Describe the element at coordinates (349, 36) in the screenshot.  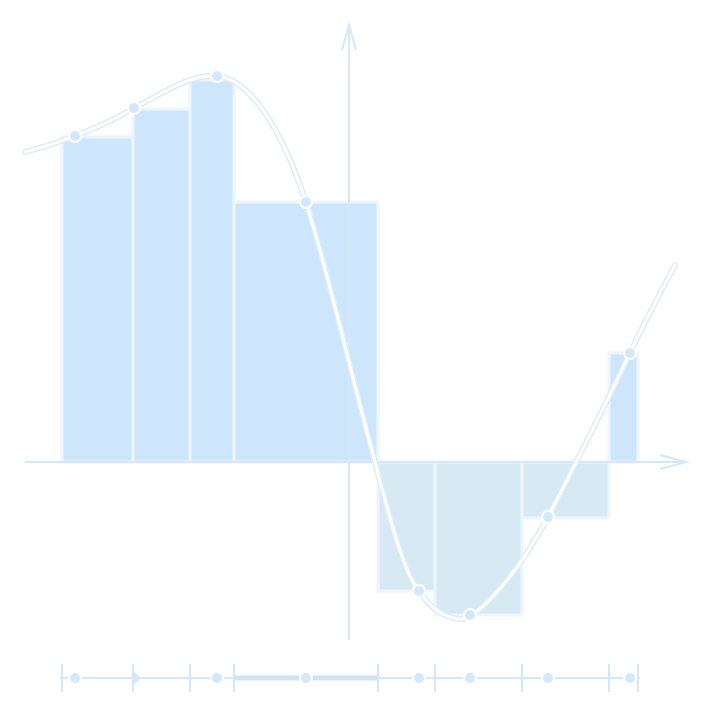
I see `y-arrow` at that location.